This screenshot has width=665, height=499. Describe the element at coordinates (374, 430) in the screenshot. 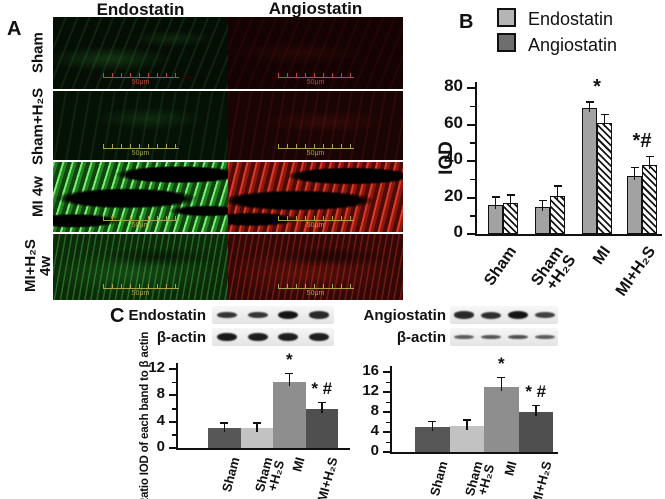

I see `y-tick-label: 4` at that location.